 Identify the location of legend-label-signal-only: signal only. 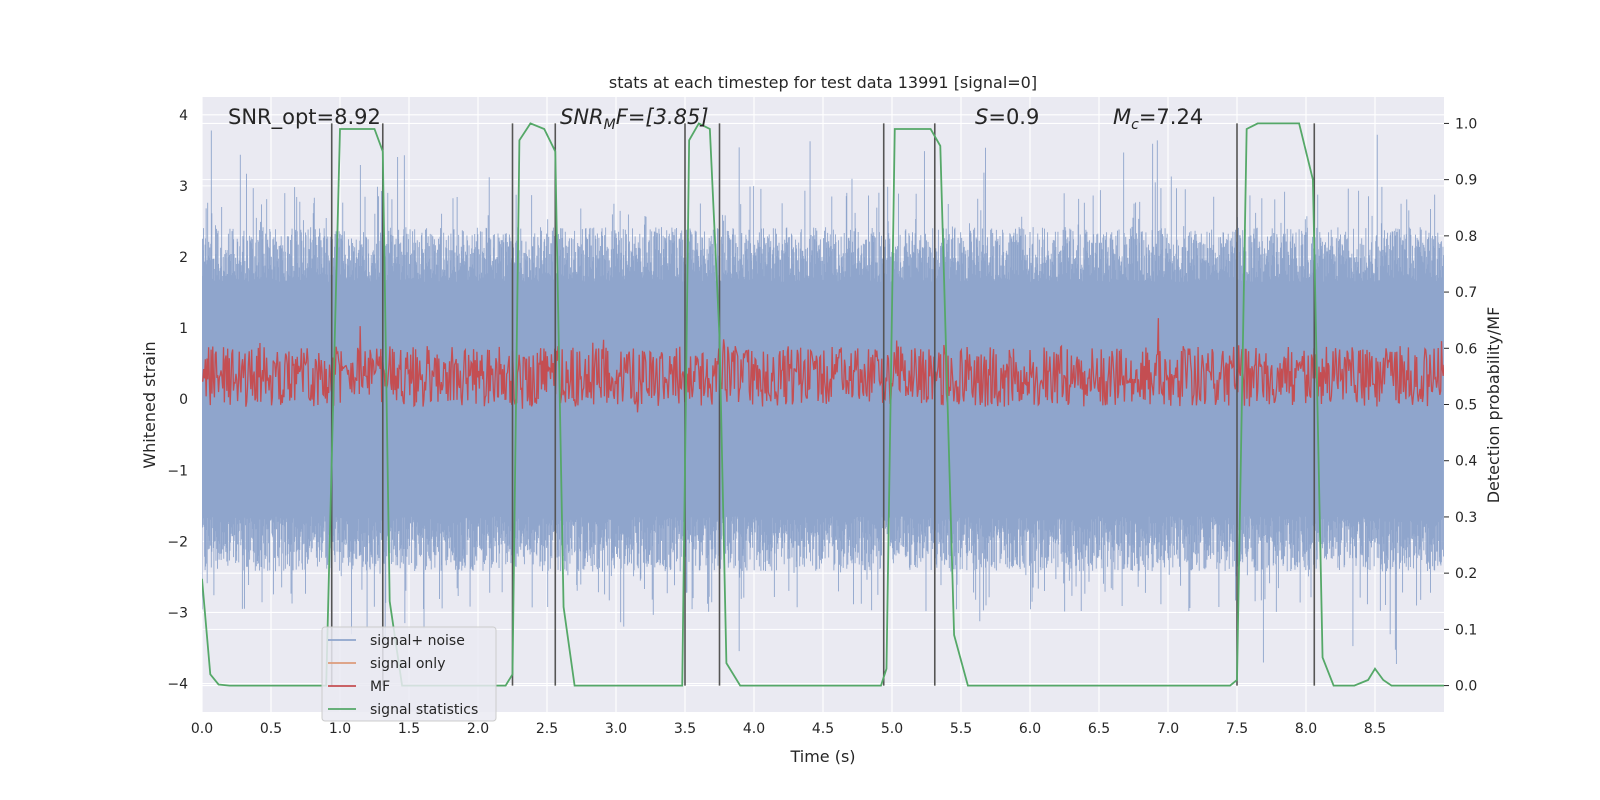
(407, 664).